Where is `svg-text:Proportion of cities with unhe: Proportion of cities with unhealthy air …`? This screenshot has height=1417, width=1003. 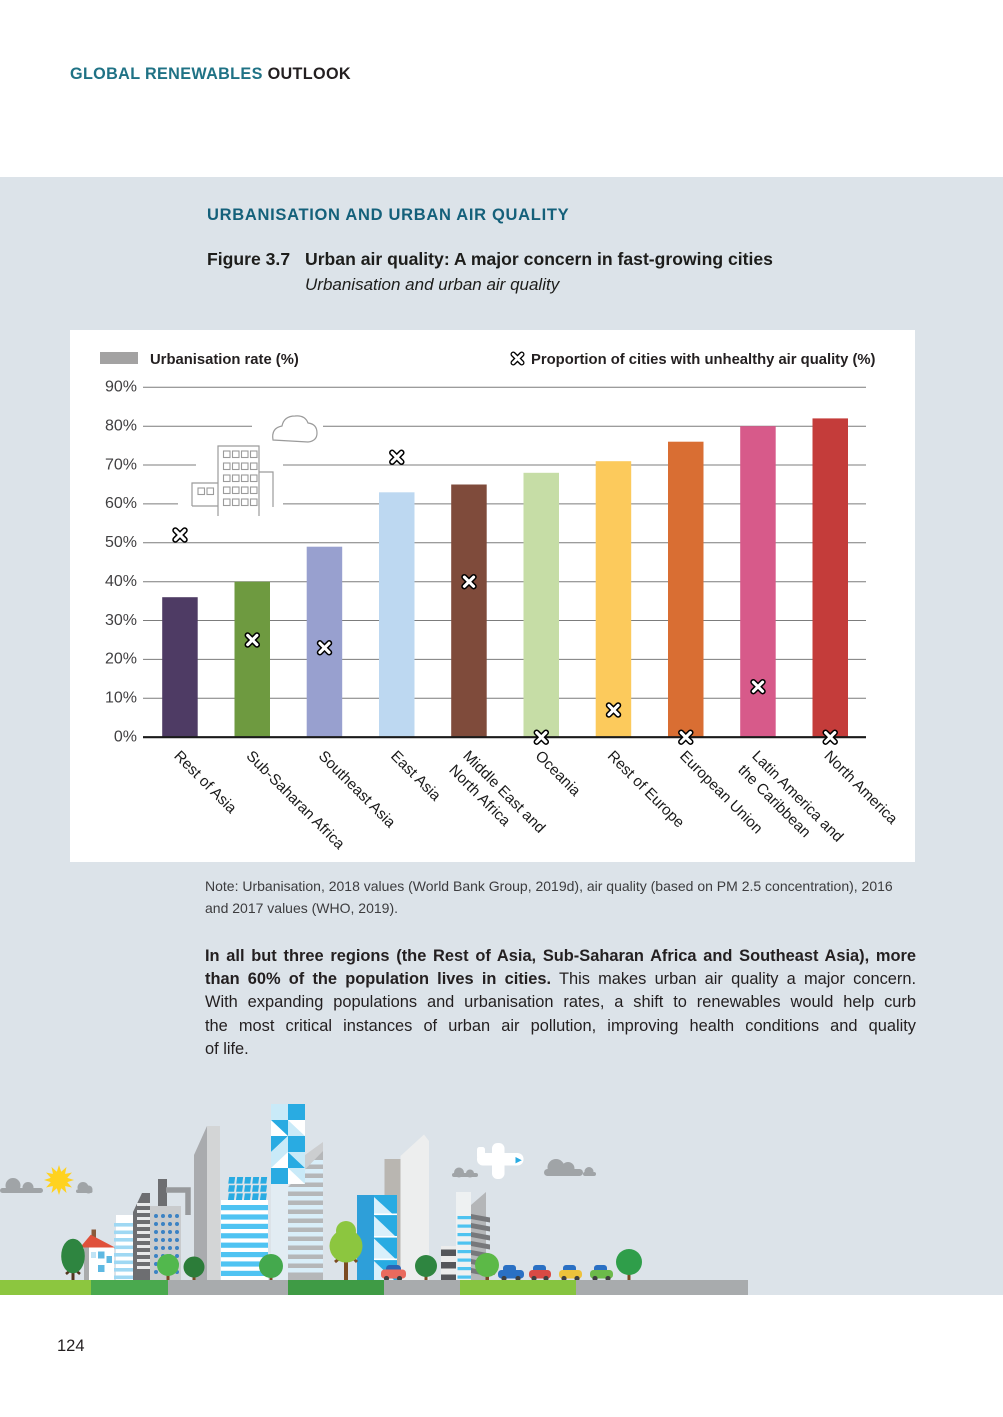 svg-text:Proportion of cities with unhe: Proportion of cities with unhealthy air … is located at coordinates (703, 360).